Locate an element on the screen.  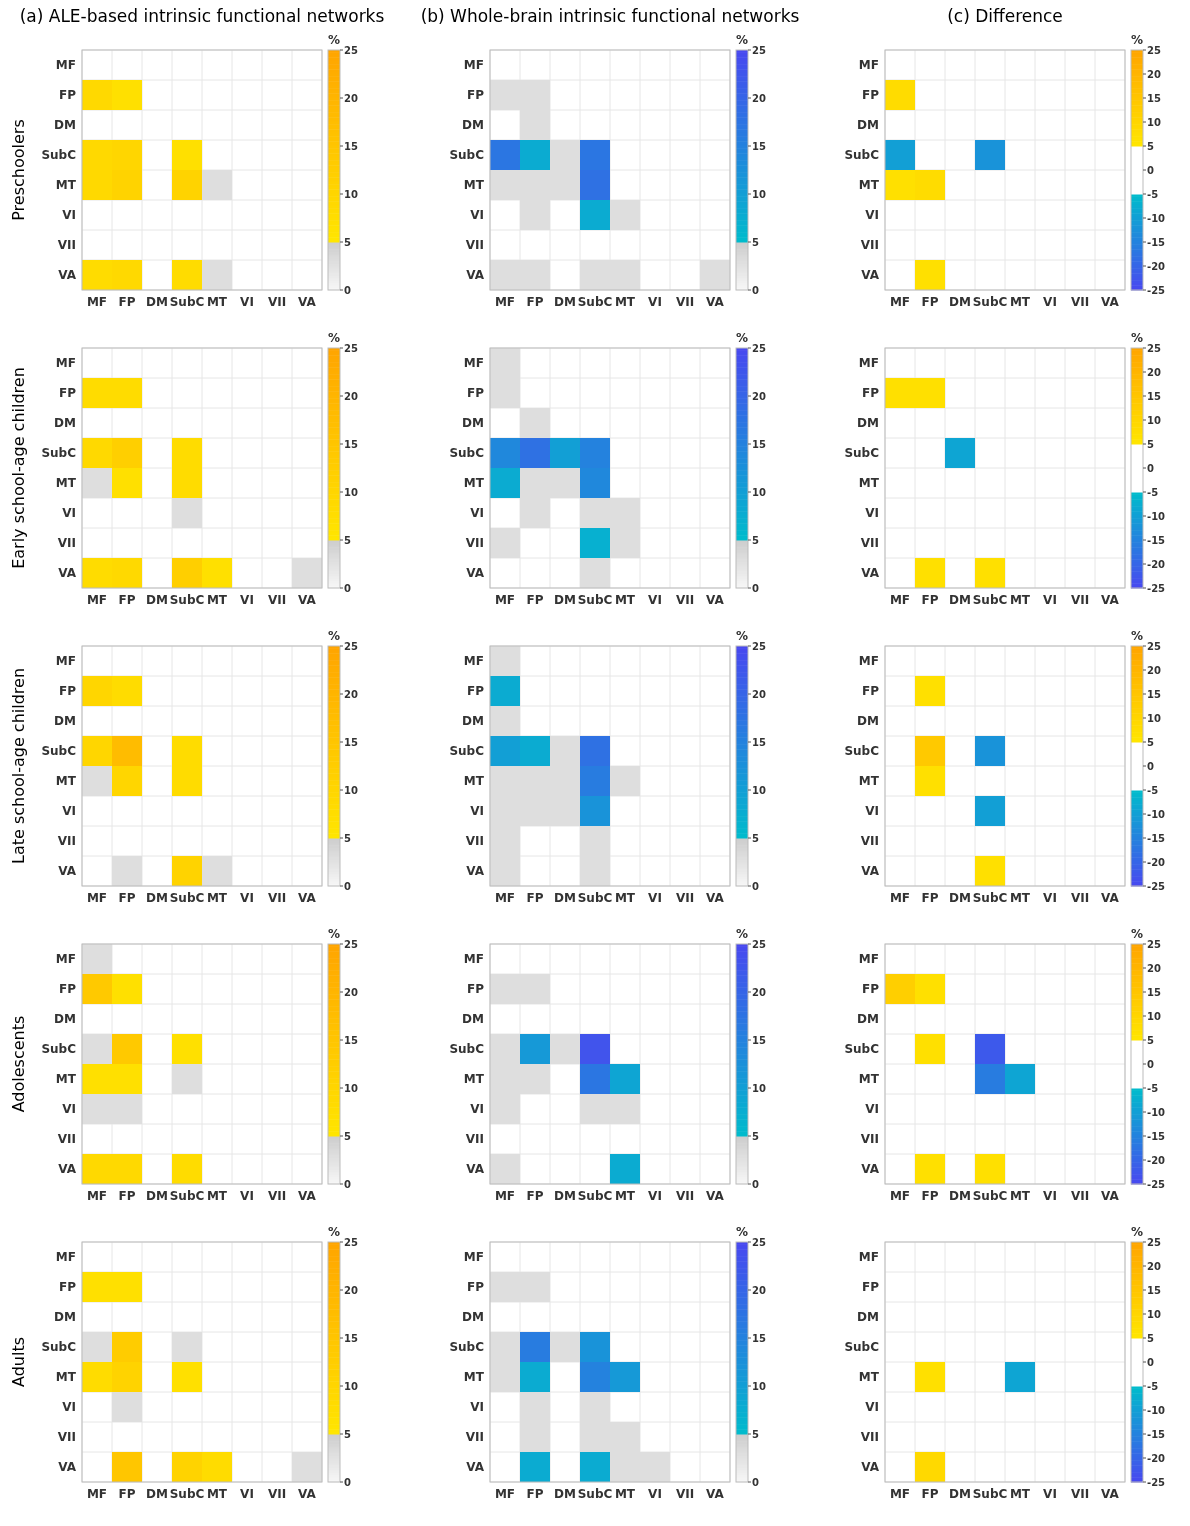
y-axis-title: Adults is located at coordinates (18, 1362).